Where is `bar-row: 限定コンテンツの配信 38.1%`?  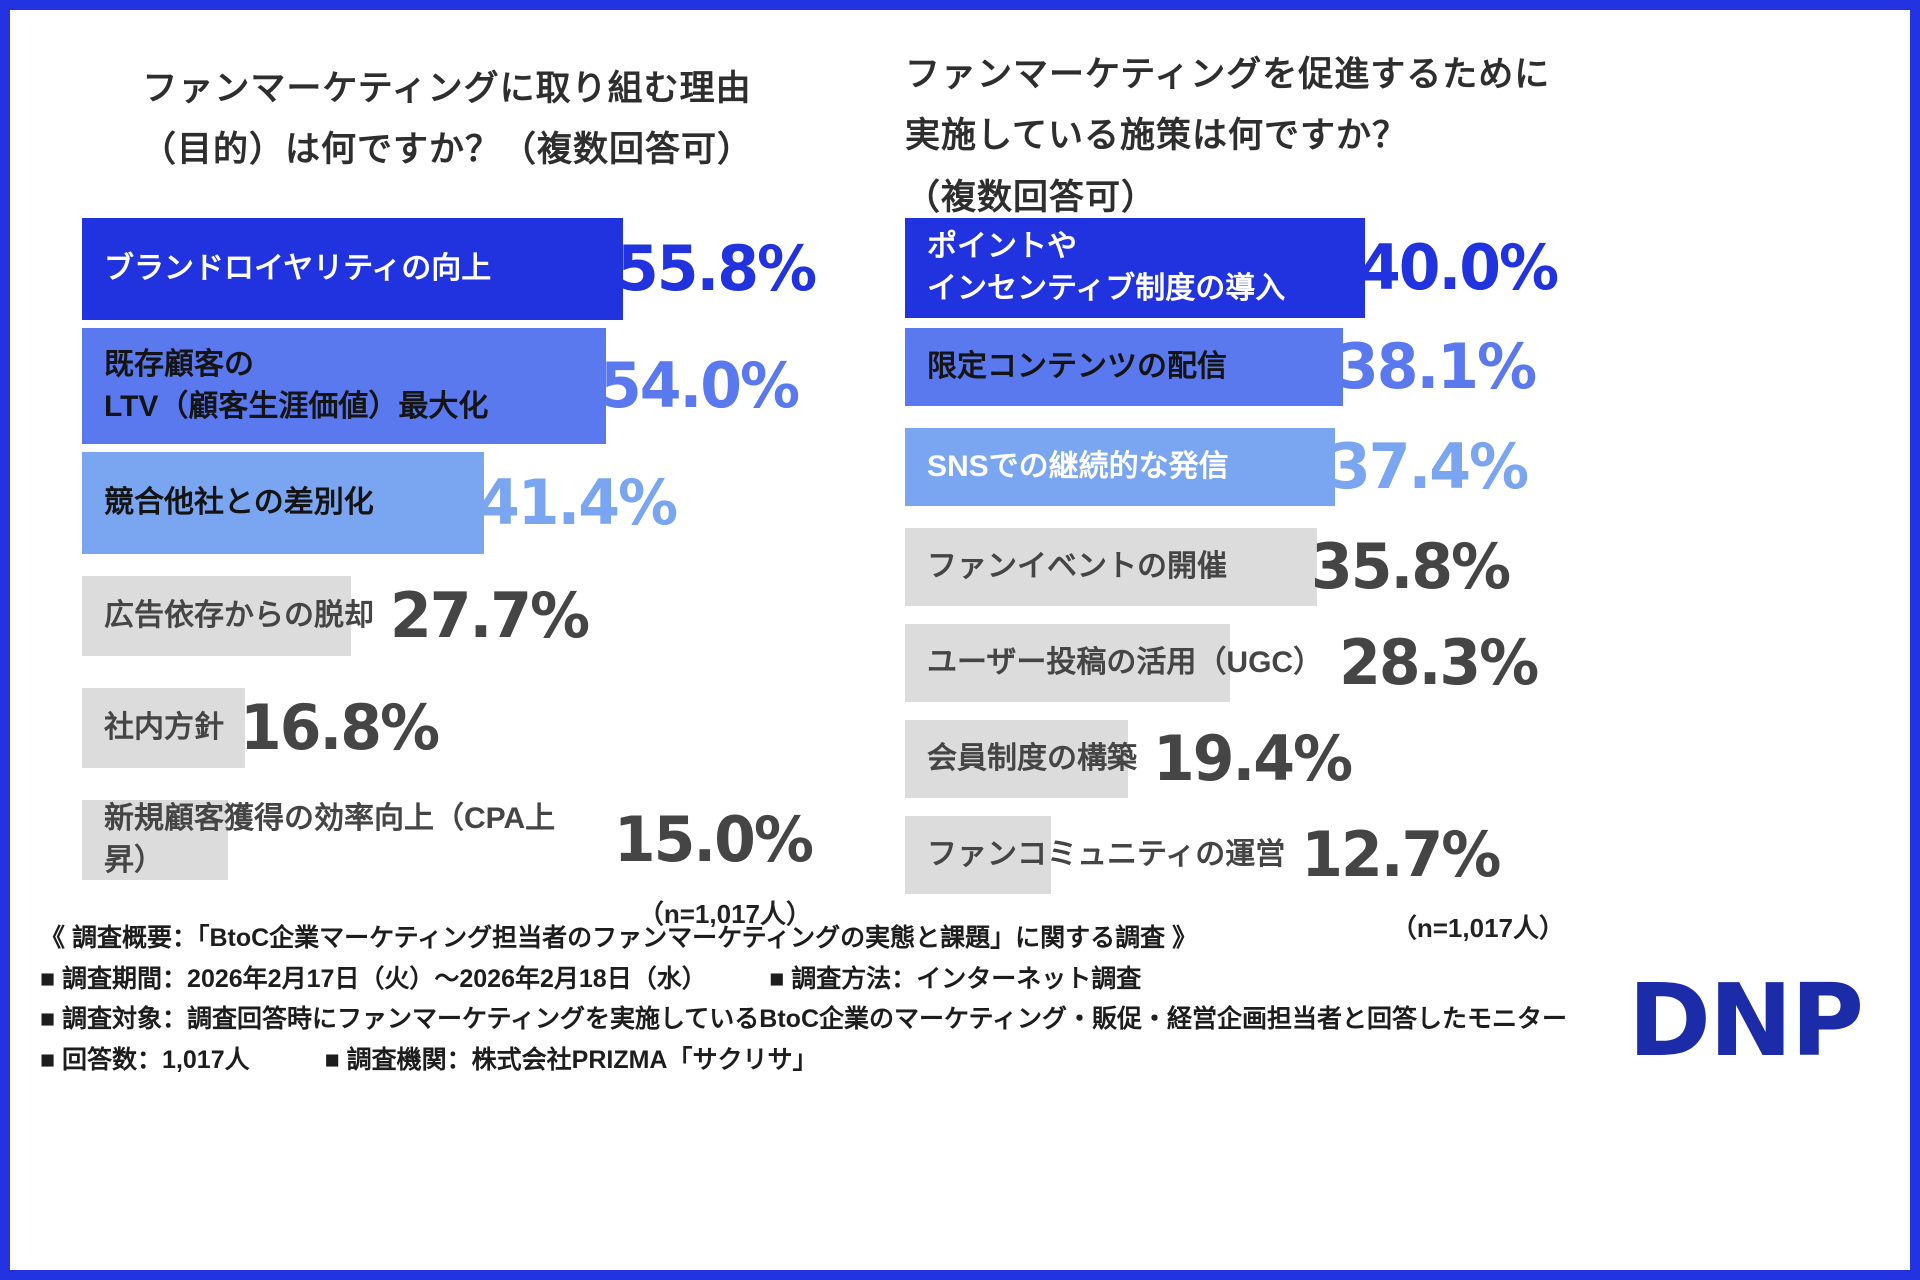
bar-row: 限定コンテンツの配信 38.1% is located at coordinates (1235, 367).